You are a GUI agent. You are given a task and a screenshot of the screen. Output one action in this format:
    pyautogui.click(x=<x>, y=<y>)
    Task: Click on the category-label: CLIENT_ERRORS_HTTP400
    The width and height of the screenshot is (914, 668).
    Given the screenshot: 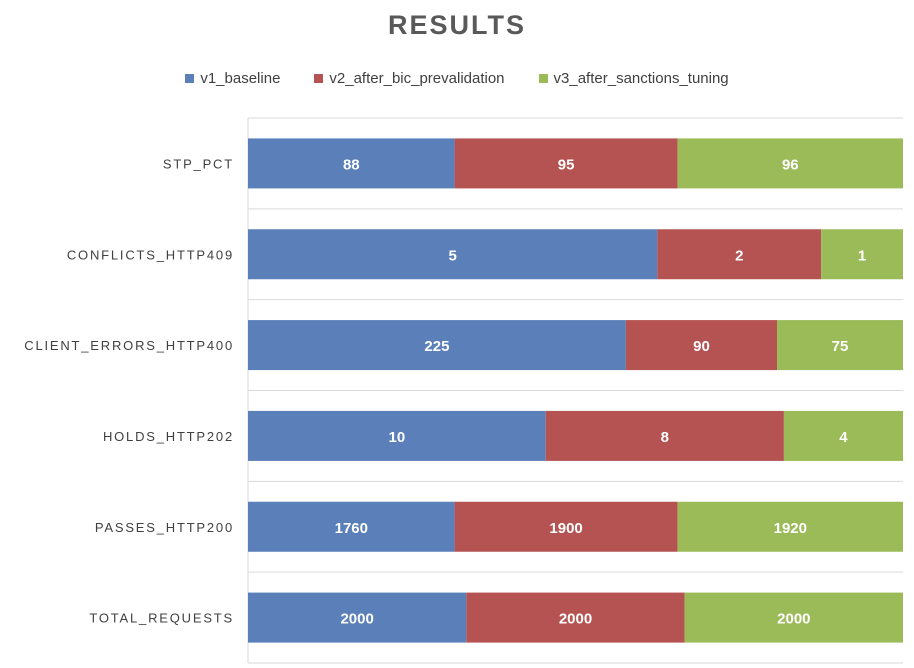 What is the action you would take?
    pyautogui.click(x=129, y=345)
    